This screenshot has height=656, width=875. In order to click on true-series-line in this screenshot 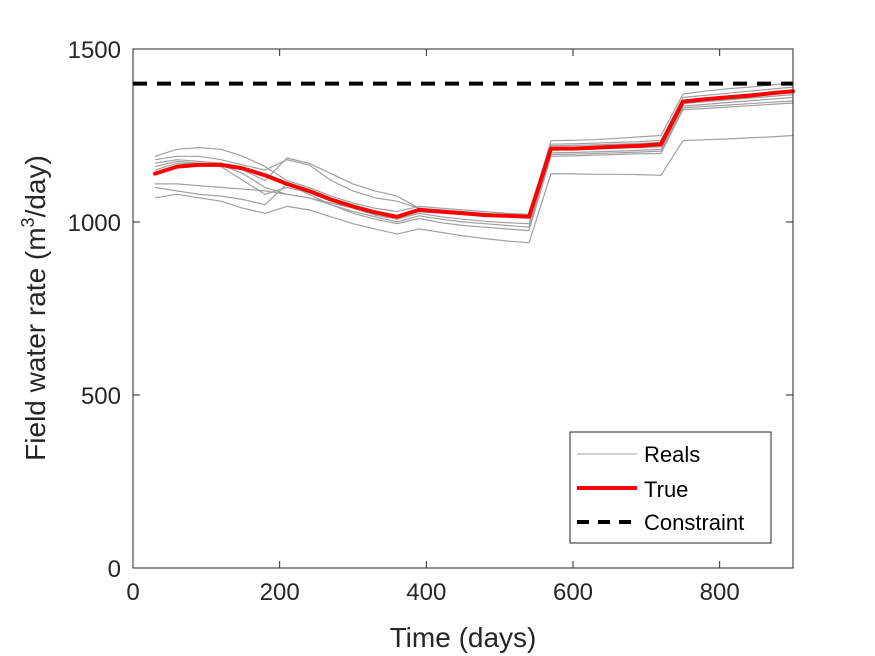, I will do `click(474, 154)`.